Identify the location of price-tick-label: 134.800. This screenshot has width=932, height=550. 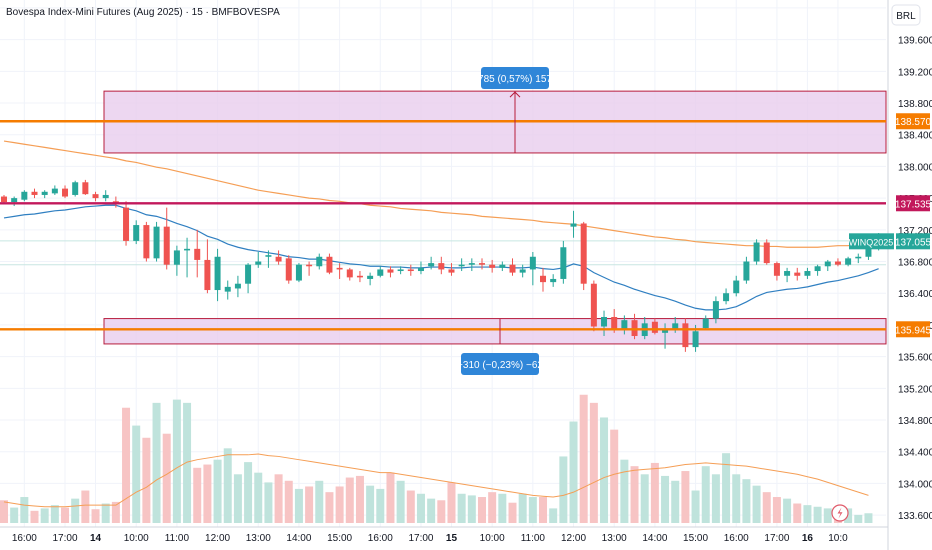
(915, 421).